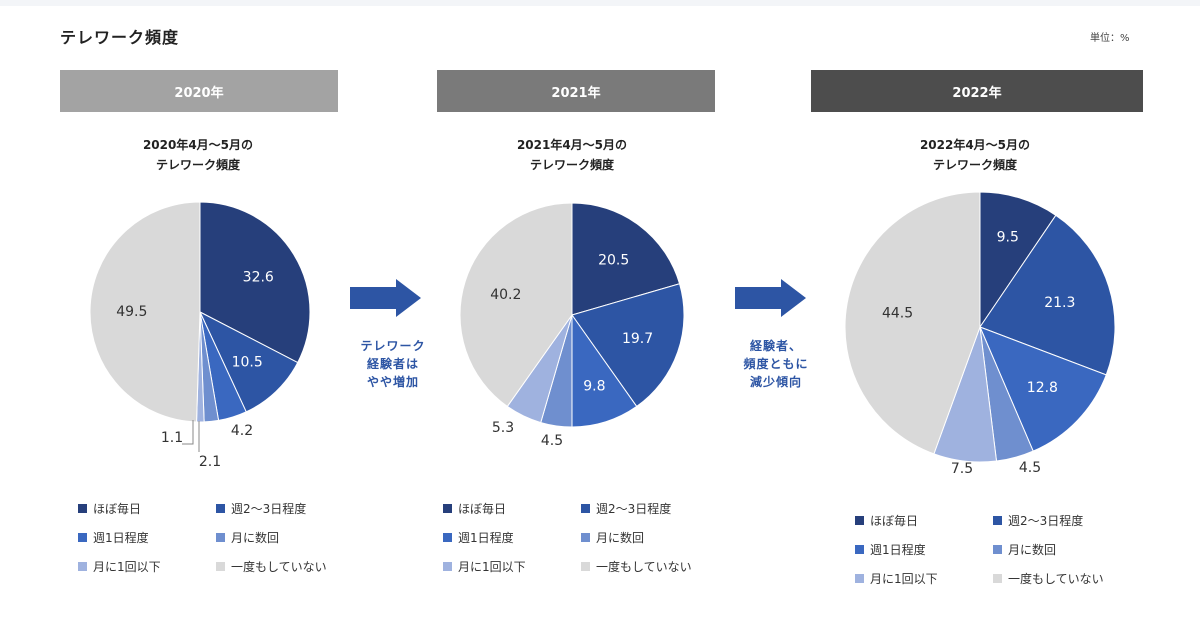 This screenshot has height=618, width=1200. I want to click on slice-value-label: 9.8, so click(594, 386).